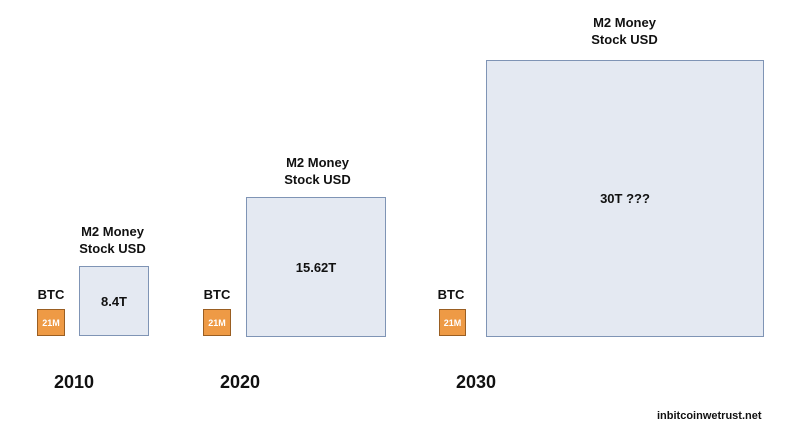 The image size is (800, 433). I want to click on year-label-2030: 2030, so click(476, 382).